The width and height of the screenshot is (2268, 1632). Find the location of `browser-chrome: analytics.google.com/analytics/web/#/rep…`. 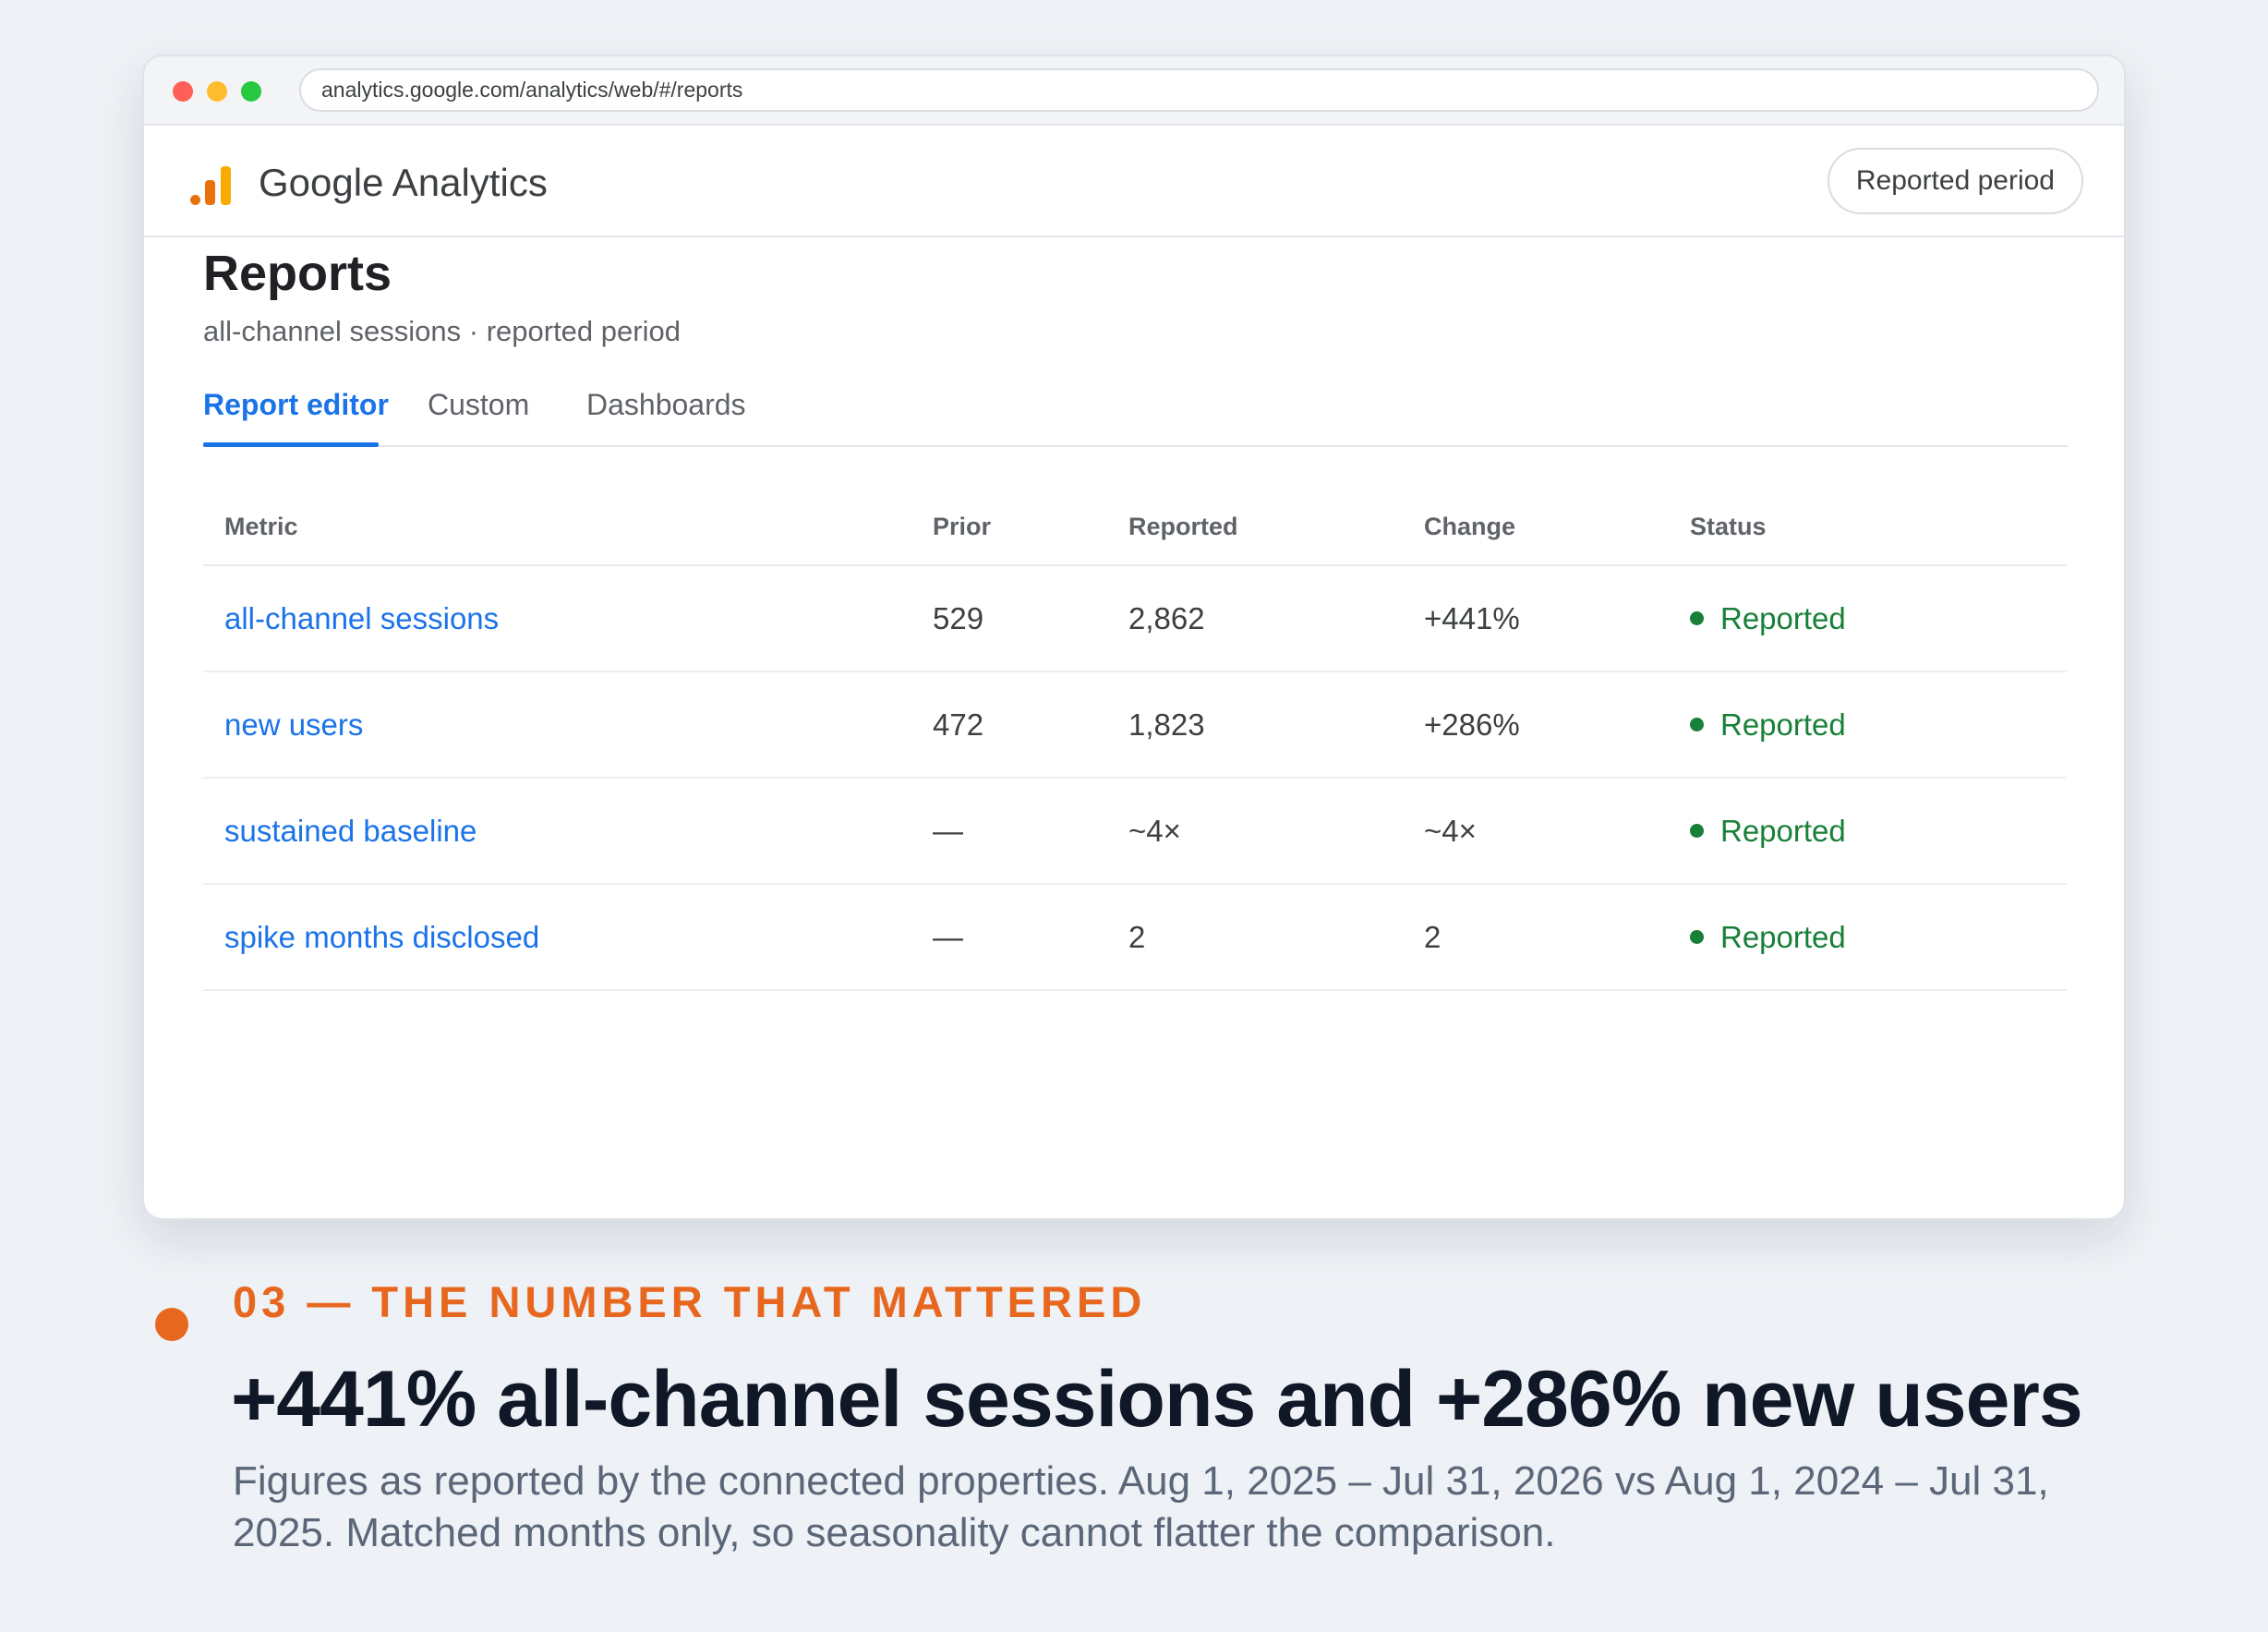

browser-chrome: analytics.google.com/analytics/web/#/rep… is located at coordinates (1134, 91).